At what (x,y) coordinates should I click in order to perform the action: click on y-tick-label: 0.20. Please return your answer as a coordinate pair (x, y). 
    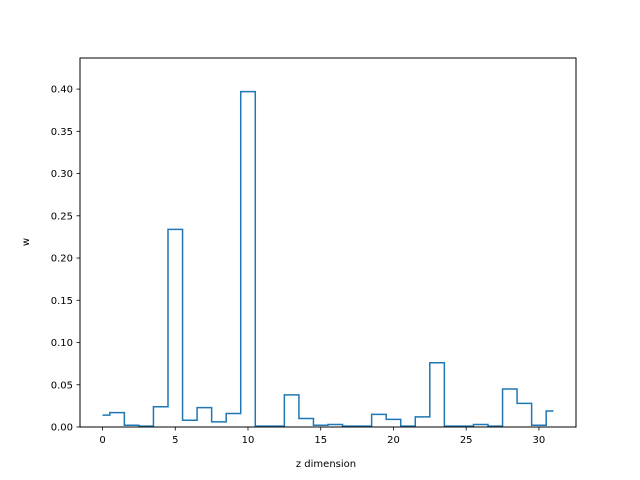
    Looking at the image, I should click on (62, 259).